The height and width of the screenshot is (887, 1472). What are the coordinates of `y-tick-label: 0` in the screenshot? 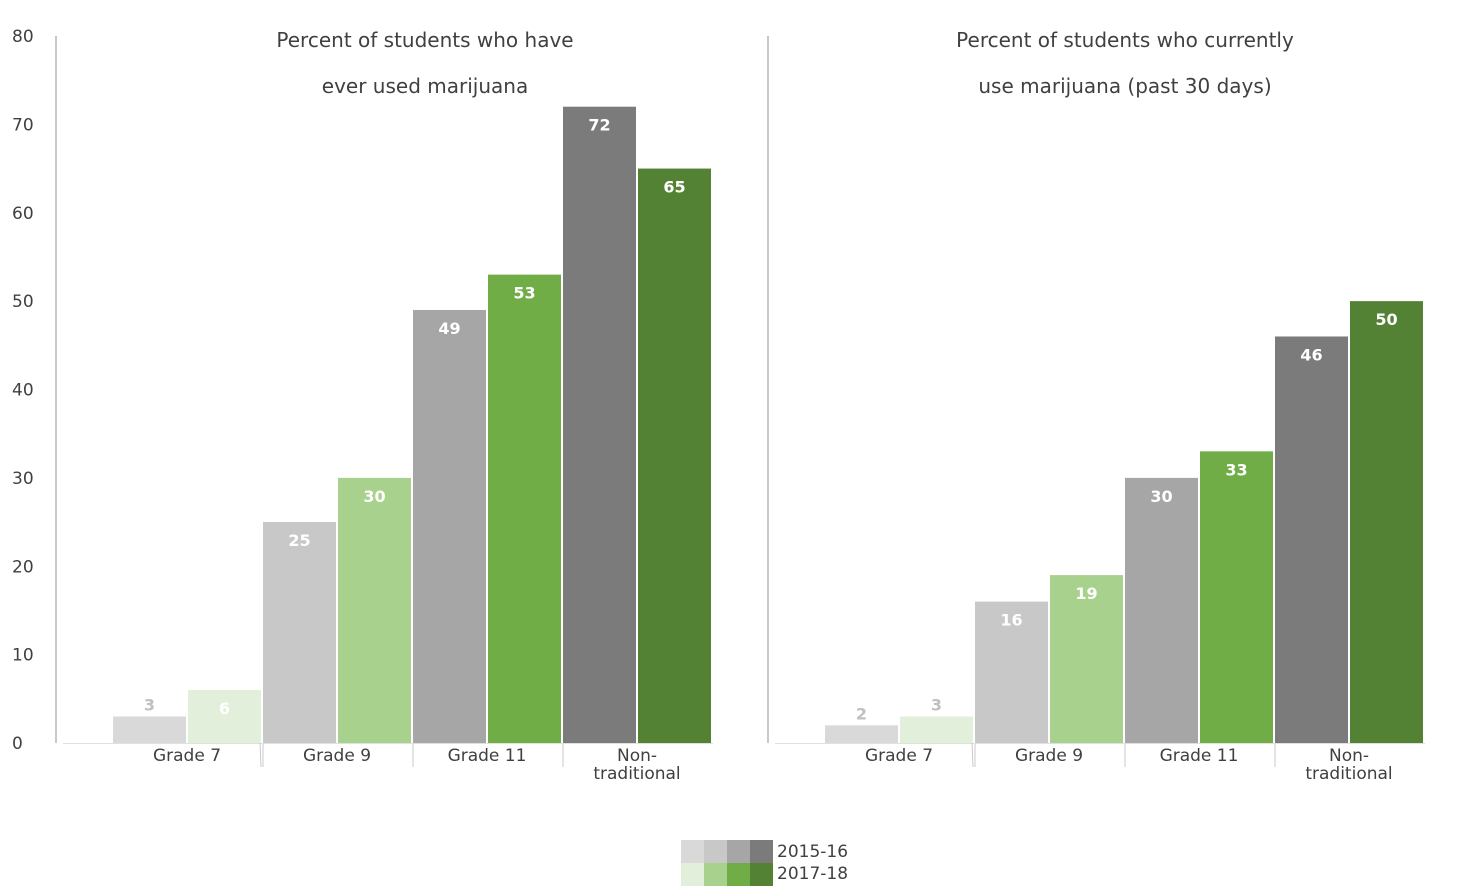 It's located at (17, 744).